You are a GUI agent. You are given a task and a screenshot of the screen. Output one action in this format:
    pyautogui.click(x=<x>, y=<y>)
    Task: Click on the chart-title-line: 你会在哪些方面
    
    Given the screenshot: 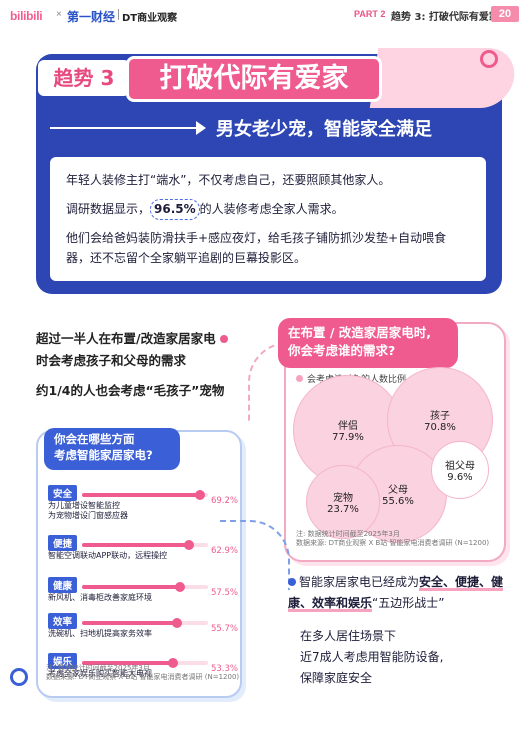 What is the action you would take?
    pyautogui.click(x=94, y=439)
    